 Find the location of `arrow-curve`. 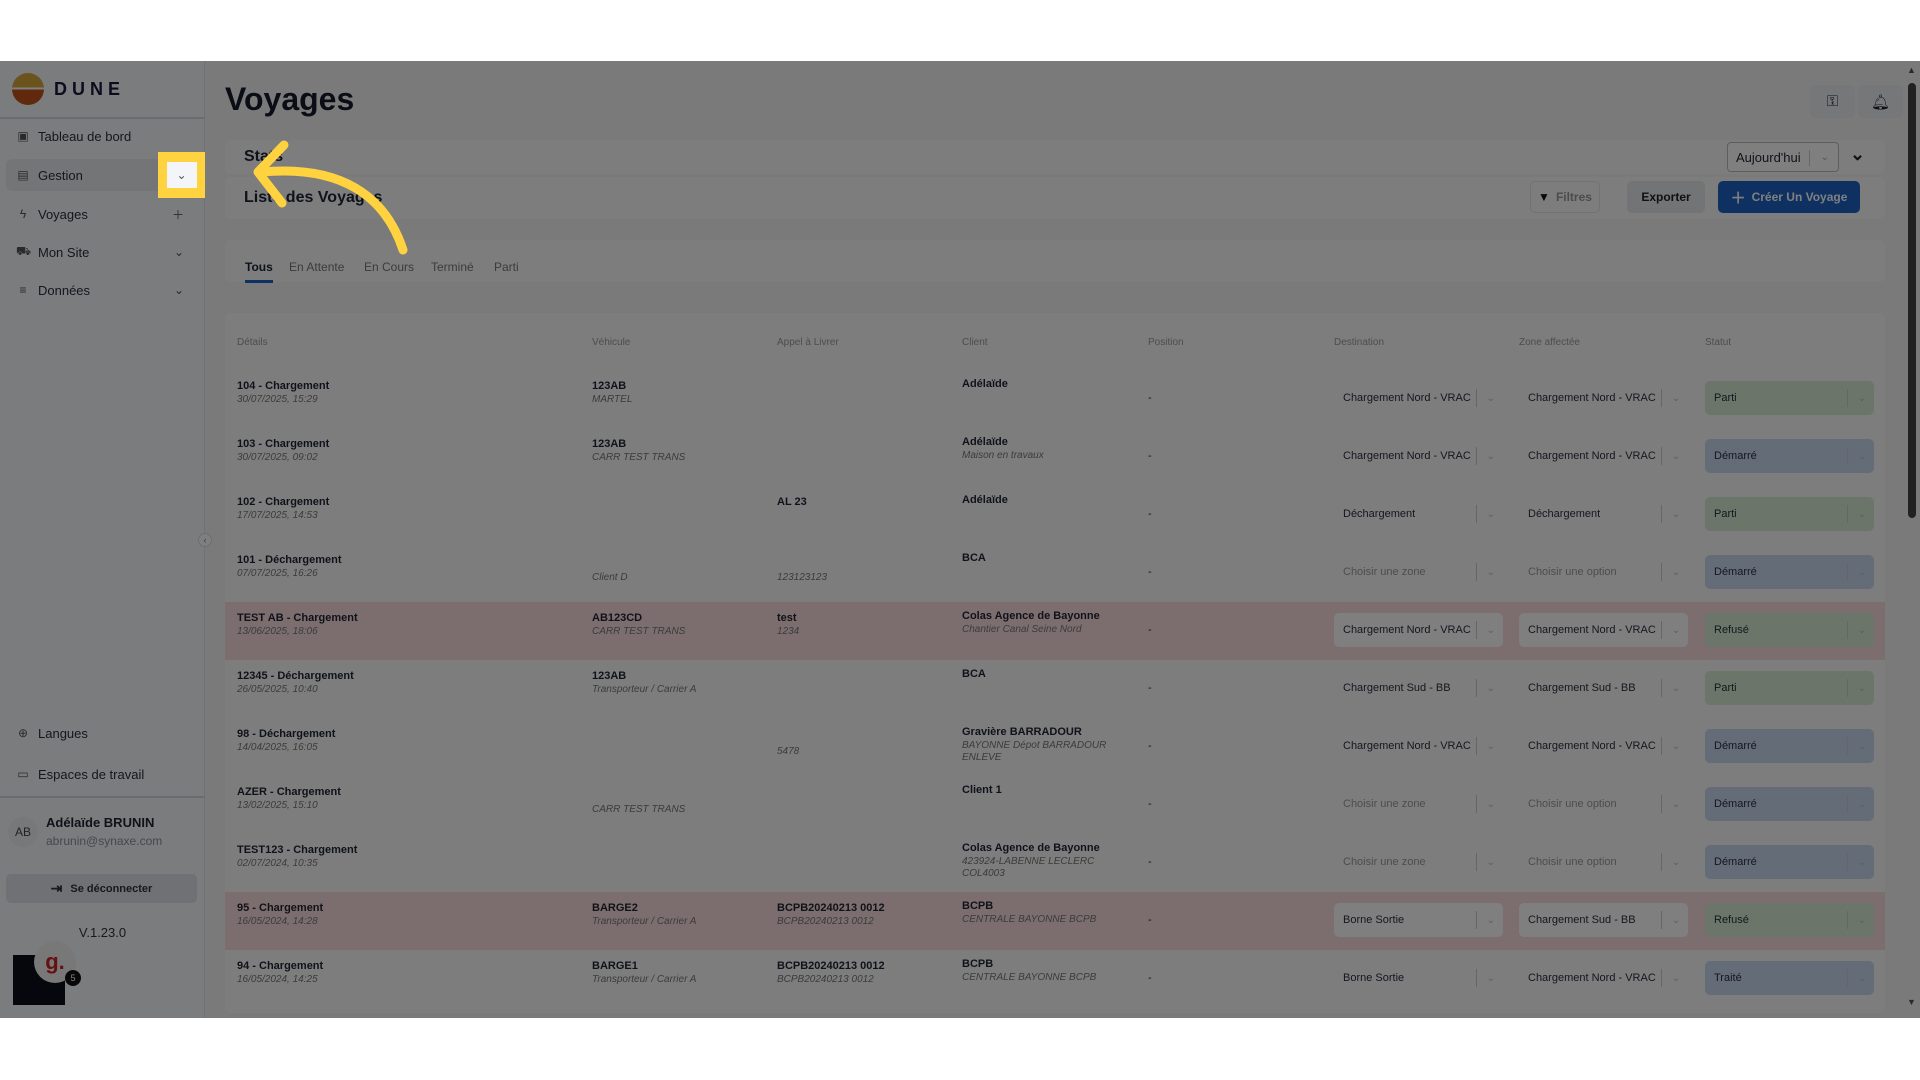

arrow-curve is located at coordinates (332, 210).